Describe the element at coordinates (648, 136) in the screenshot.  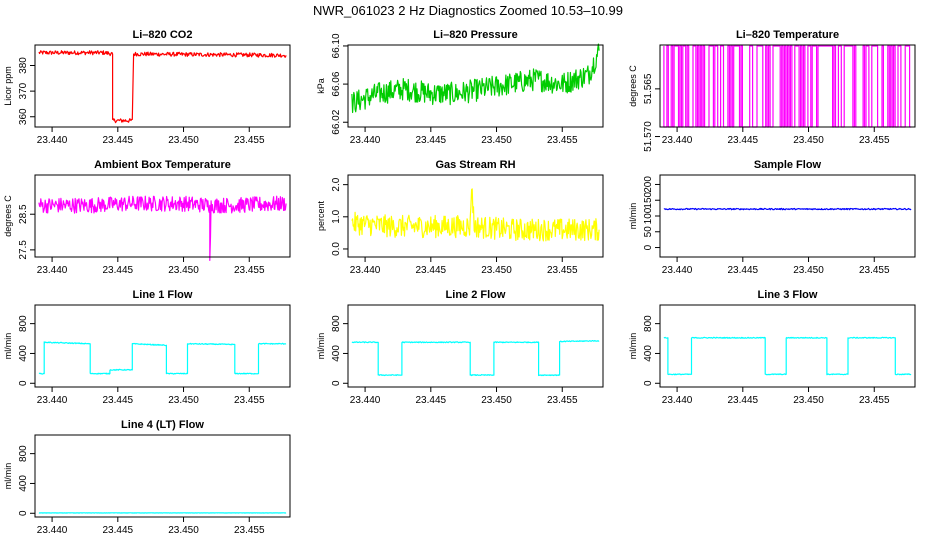
I see `y-tick-label: 51.570` at that location.